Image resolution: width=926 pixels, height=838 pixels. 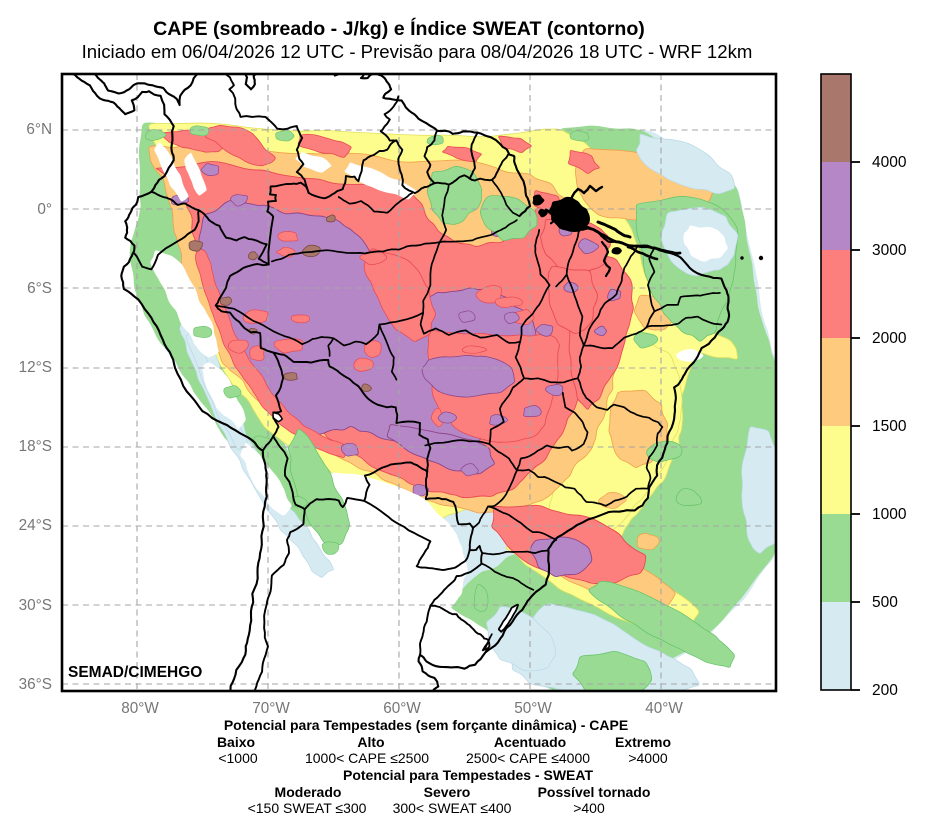 I want to click on svg-text: 12°S, so click(x=35, y=367).